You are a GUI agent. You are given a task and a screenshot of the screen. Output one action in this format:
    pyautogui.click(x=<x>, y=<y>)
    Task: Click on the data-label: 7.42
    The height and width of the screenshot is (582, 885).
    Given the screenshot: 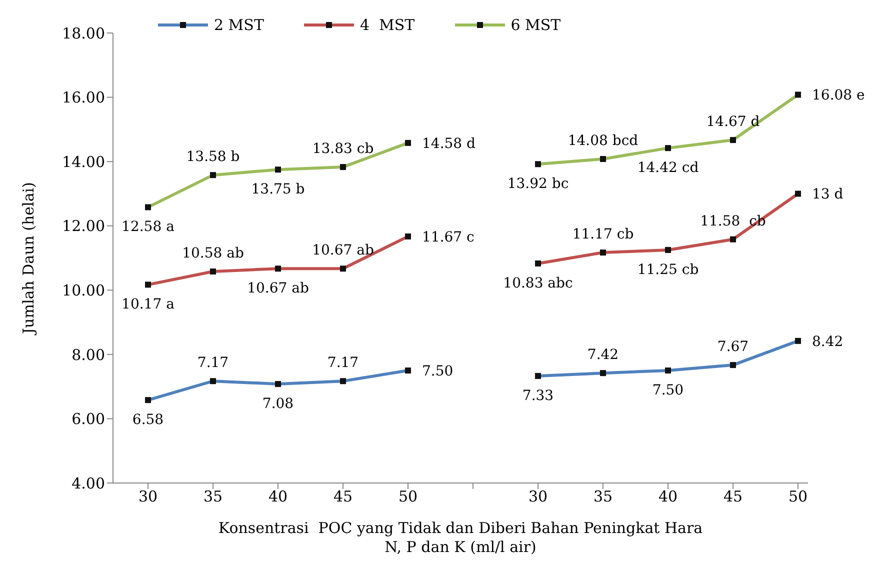 What is the action you would take?
    pyautogui.click(x=603, y=355)
    